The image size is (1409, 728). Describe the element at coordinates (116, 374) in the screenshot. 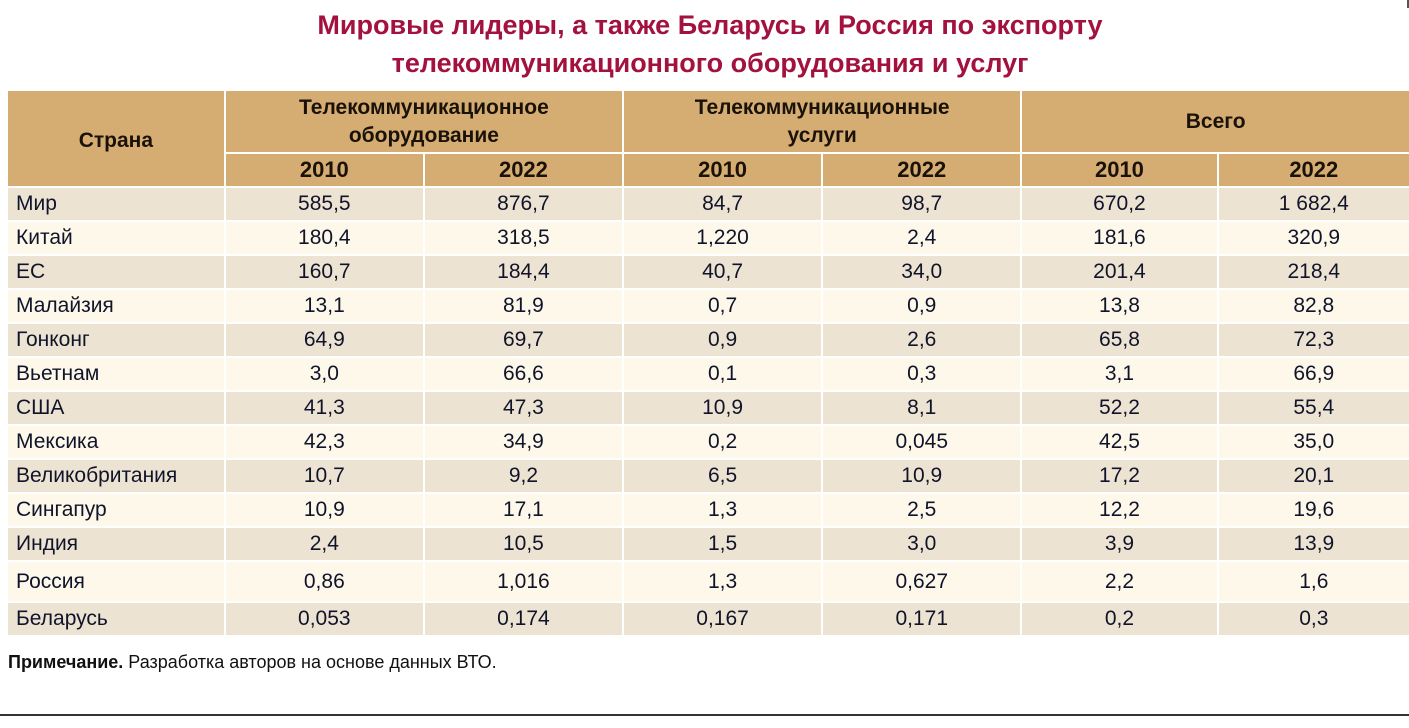

I see `country-cell: Вьетнам` at that location.